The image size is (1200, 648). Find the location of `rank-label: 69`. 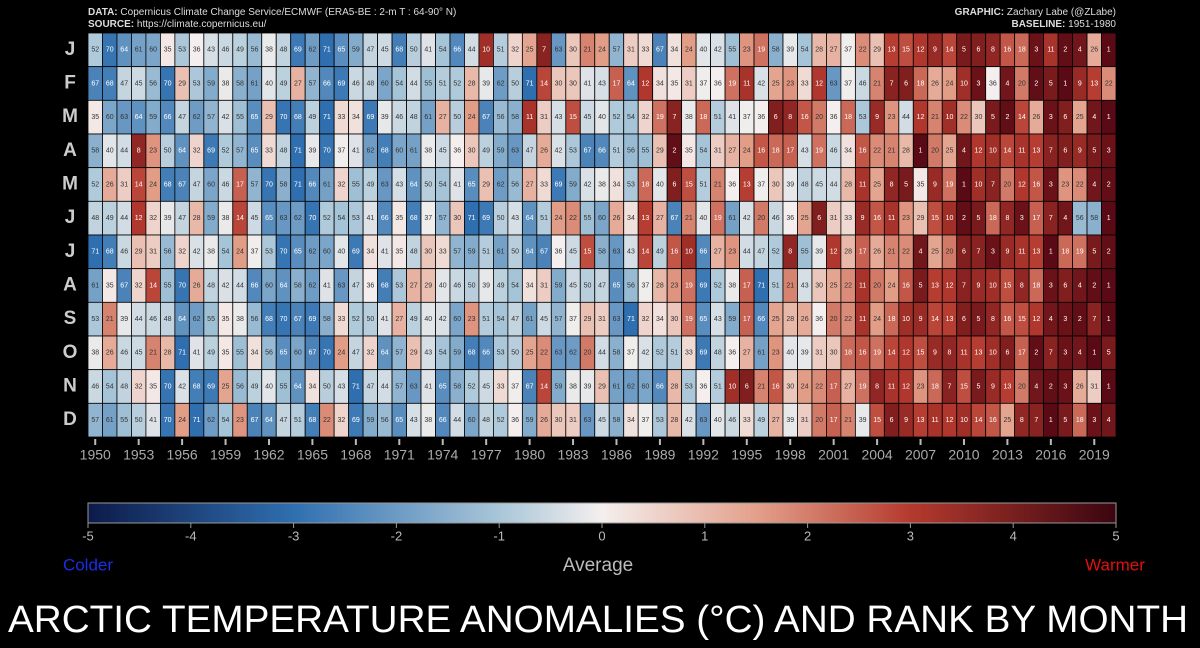

rank-label: 69 is located at coordinates (298, 50).